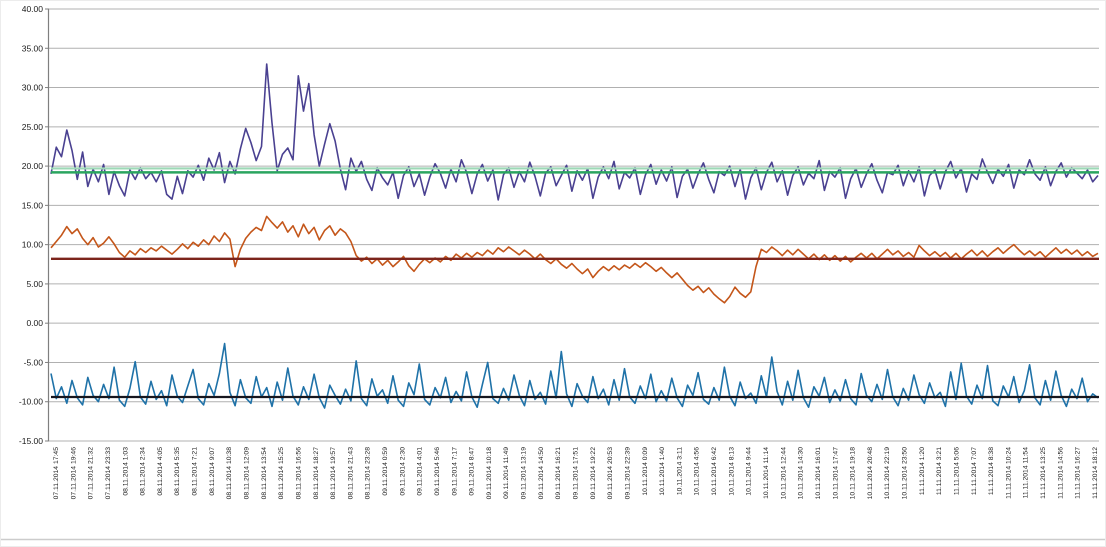  Describe the element at coordinates (957, 471) in the screenshot. I see `x-tick-label: 11.11.2014 5:06` at that location.